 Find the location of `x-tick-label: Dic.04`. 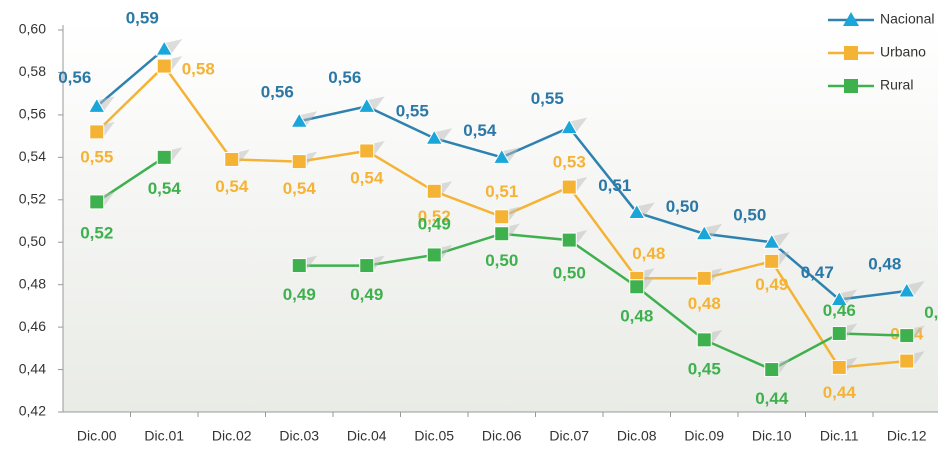

x-tick-label: Dic.04 is located at coordinates (367, 436).